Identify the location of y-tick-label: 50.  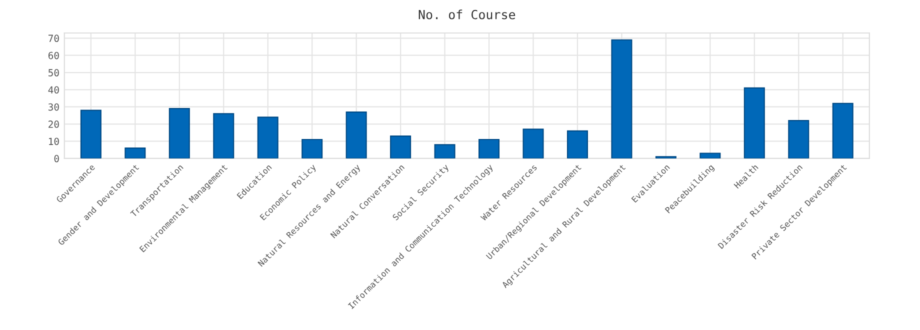
(53, 72).